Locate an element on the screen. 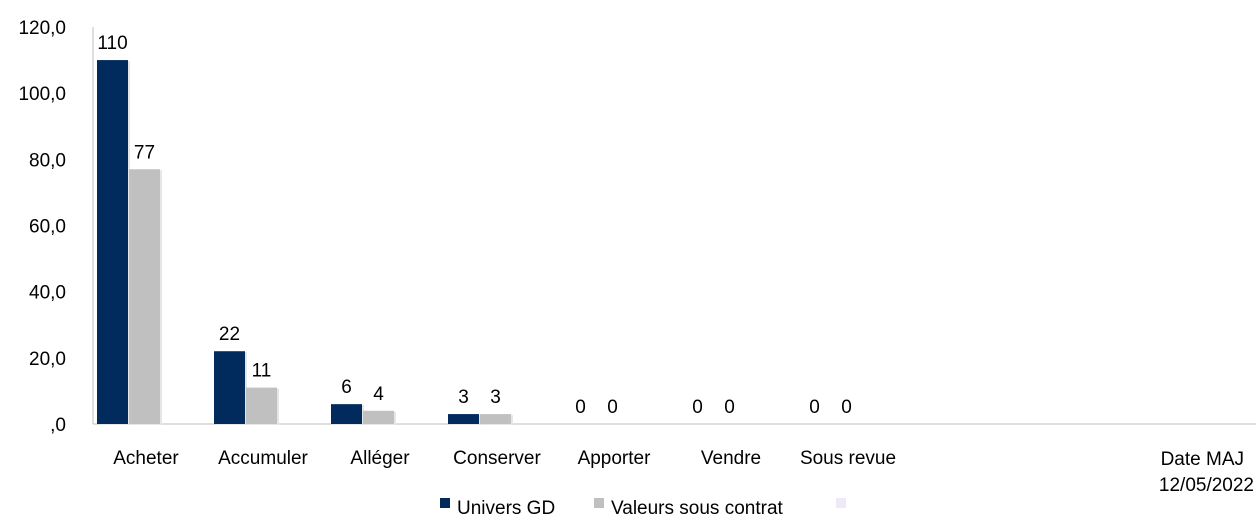 This screenshot has width=1256, height=516. update-date-value: 12/05/2022 is located at coordinates (1206, 485).